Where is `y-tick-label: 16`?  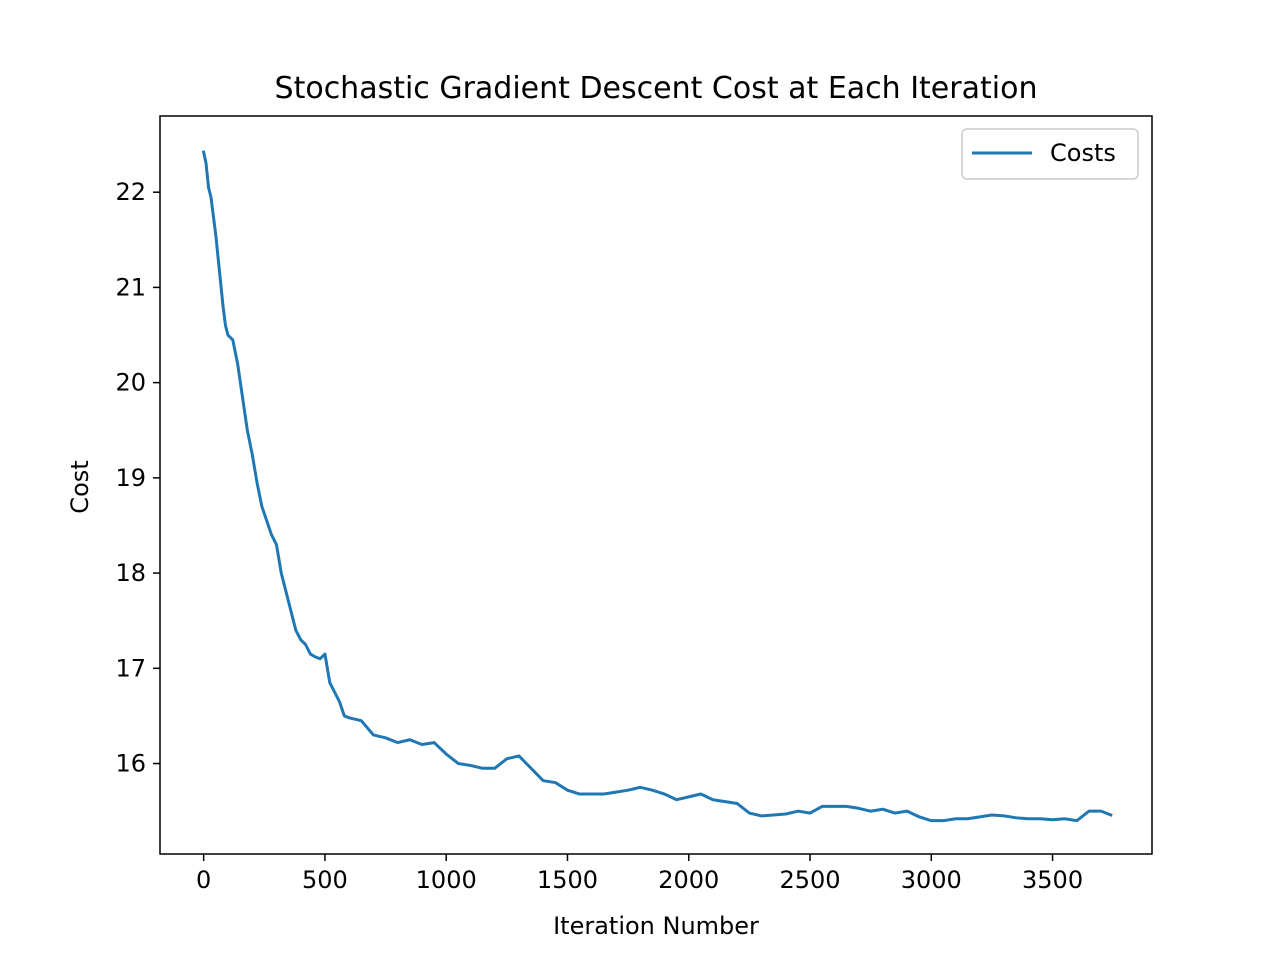 y-tick-label: 16 is located at coordinates (130, 764).